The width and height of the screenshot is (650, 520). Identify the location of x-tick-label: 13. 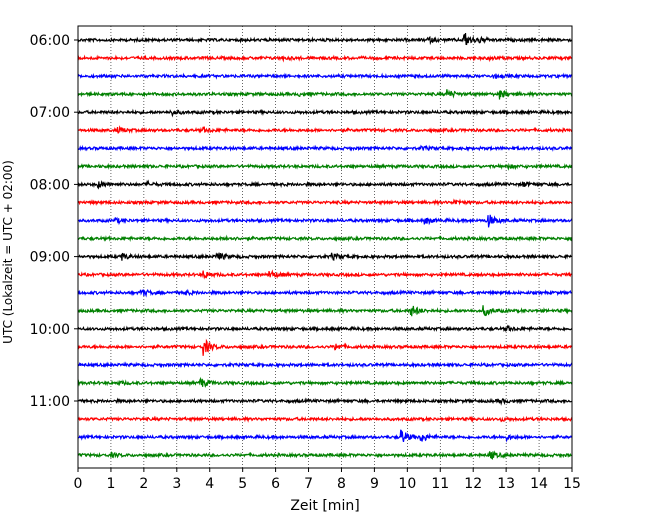
(506, 484).